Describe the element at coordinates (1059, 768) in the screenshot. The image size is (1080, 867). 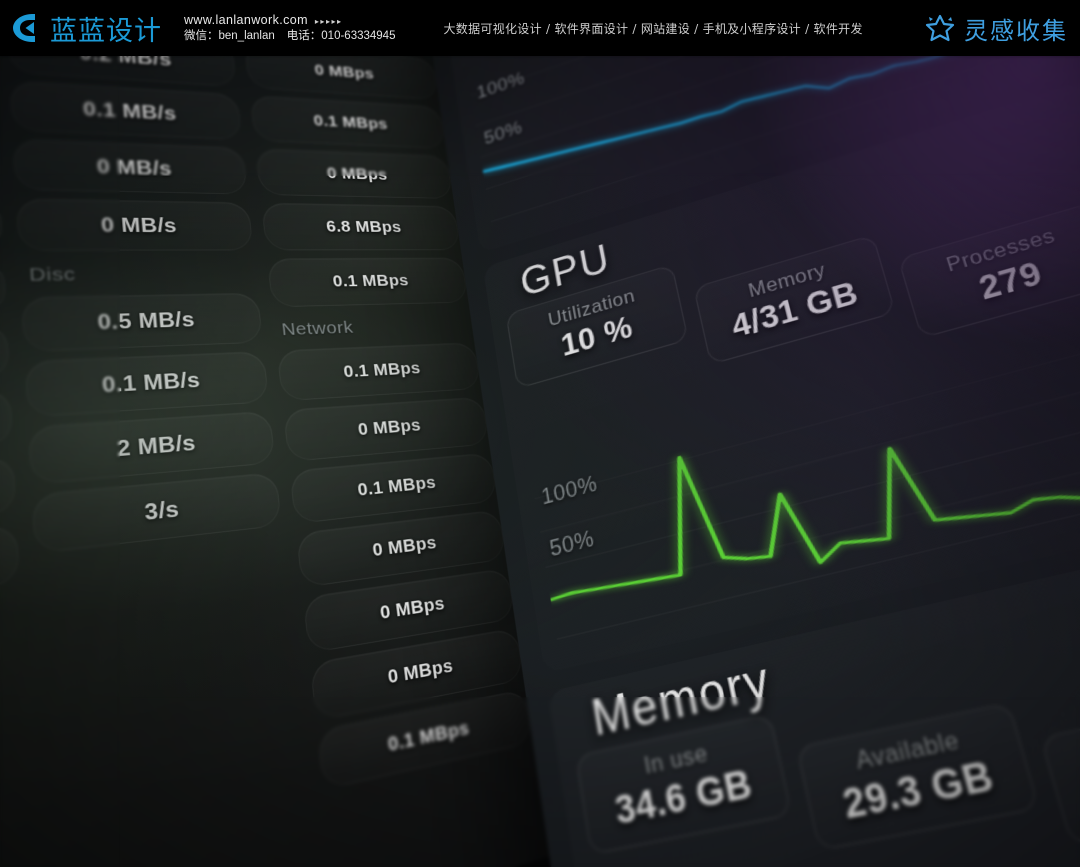
I see `memory-cached-stat: Cached 16.0 GB` at that location.